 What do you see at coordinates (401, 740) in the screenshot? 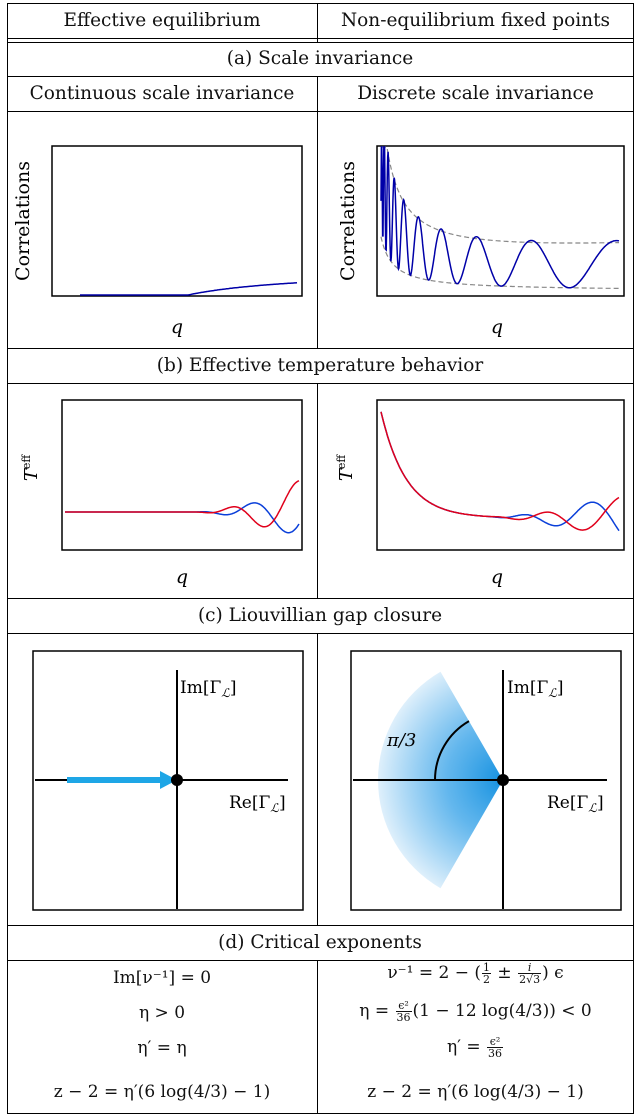
I see `angle-label: π/3` at bounding box center [401, 740].